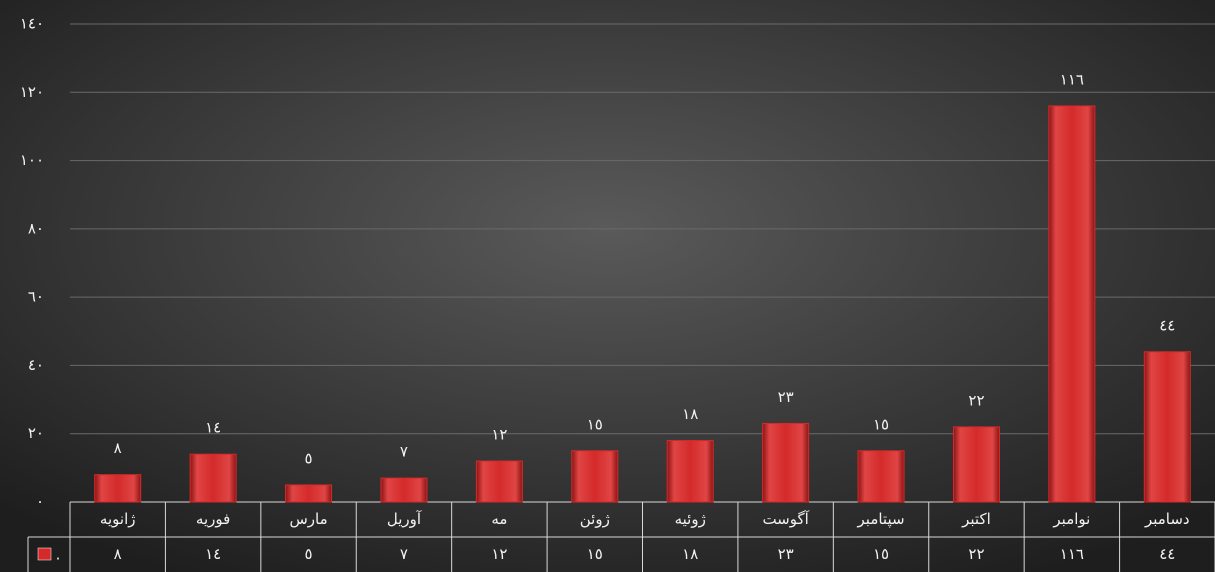  I want to click on x-tick-label: نوامبر, so click(1071, 519).